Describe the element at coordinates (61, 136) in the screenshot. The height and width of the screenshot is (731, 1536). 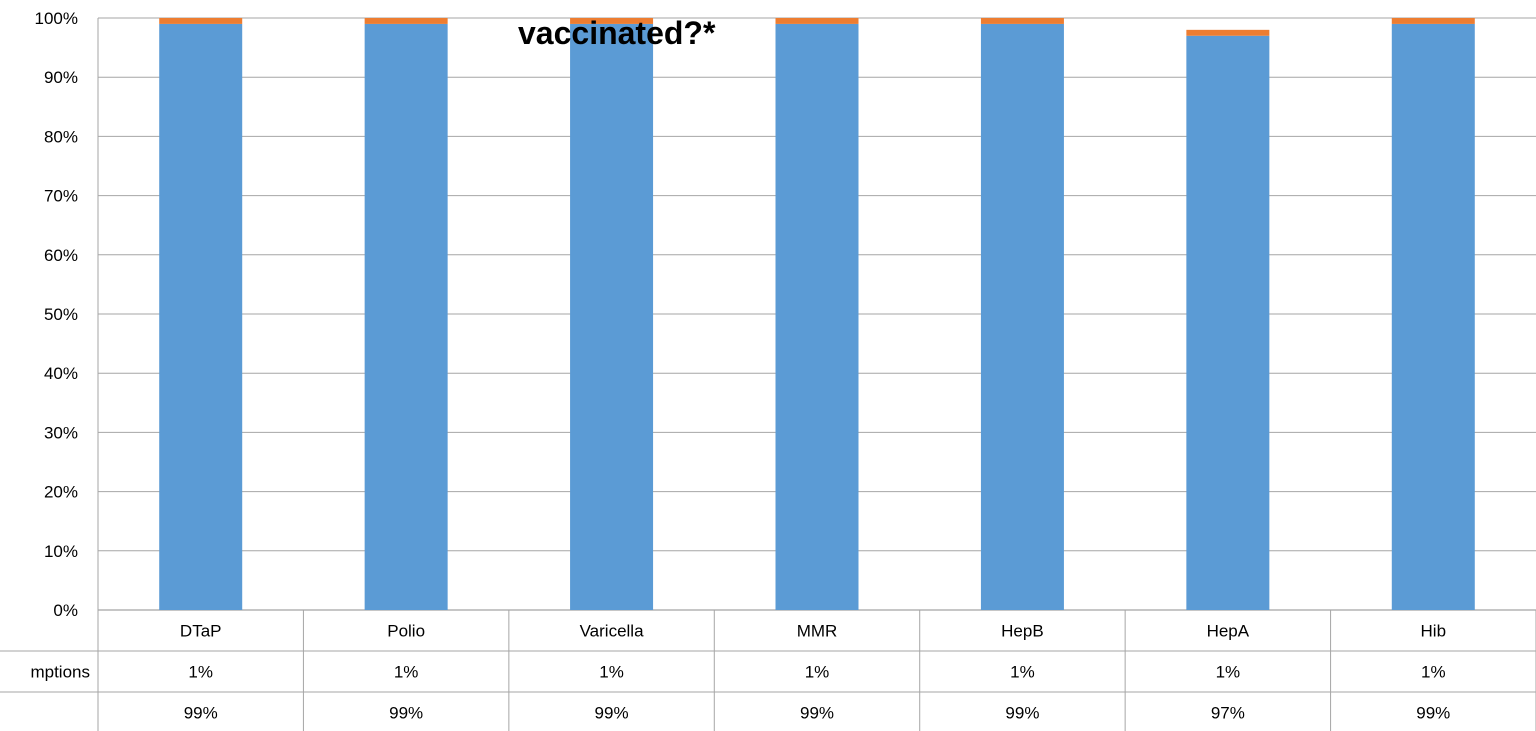
I see `y-tick-label: 80%` at that location.